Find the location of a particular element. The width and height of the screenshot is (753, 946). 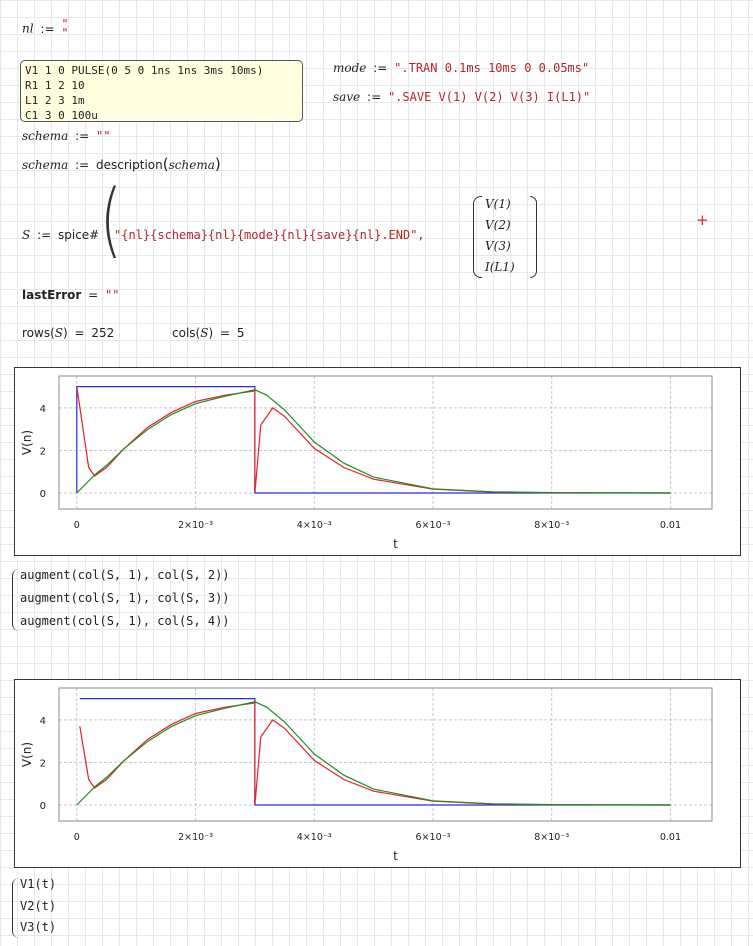

cols-function: cols is located at coordinates (184, 333).